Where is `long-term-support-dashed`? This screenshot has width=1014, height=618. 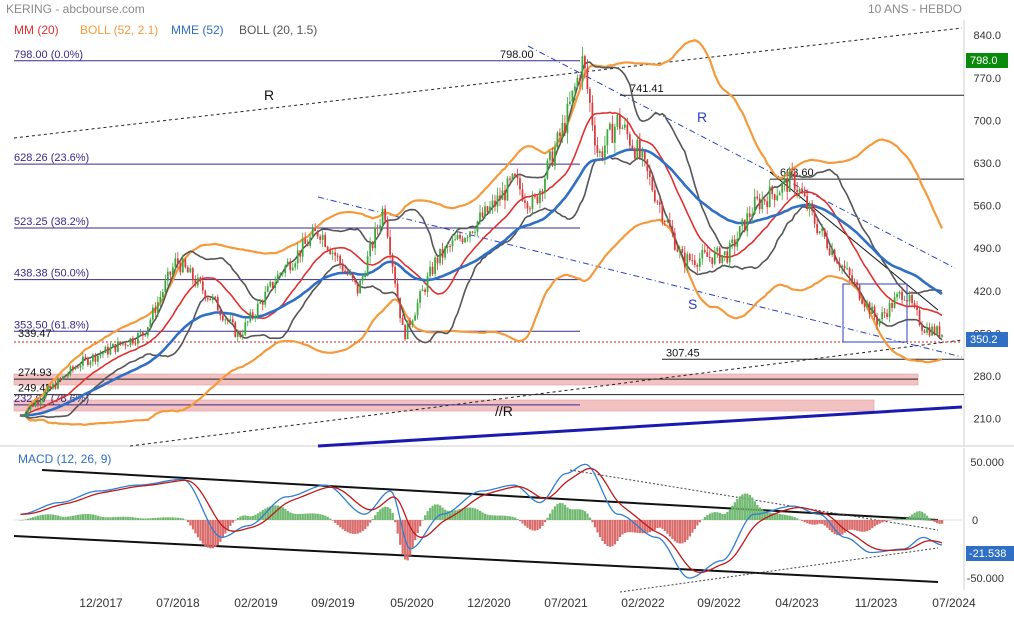
long-term-support-dashed is located at coordinates (546, 393).